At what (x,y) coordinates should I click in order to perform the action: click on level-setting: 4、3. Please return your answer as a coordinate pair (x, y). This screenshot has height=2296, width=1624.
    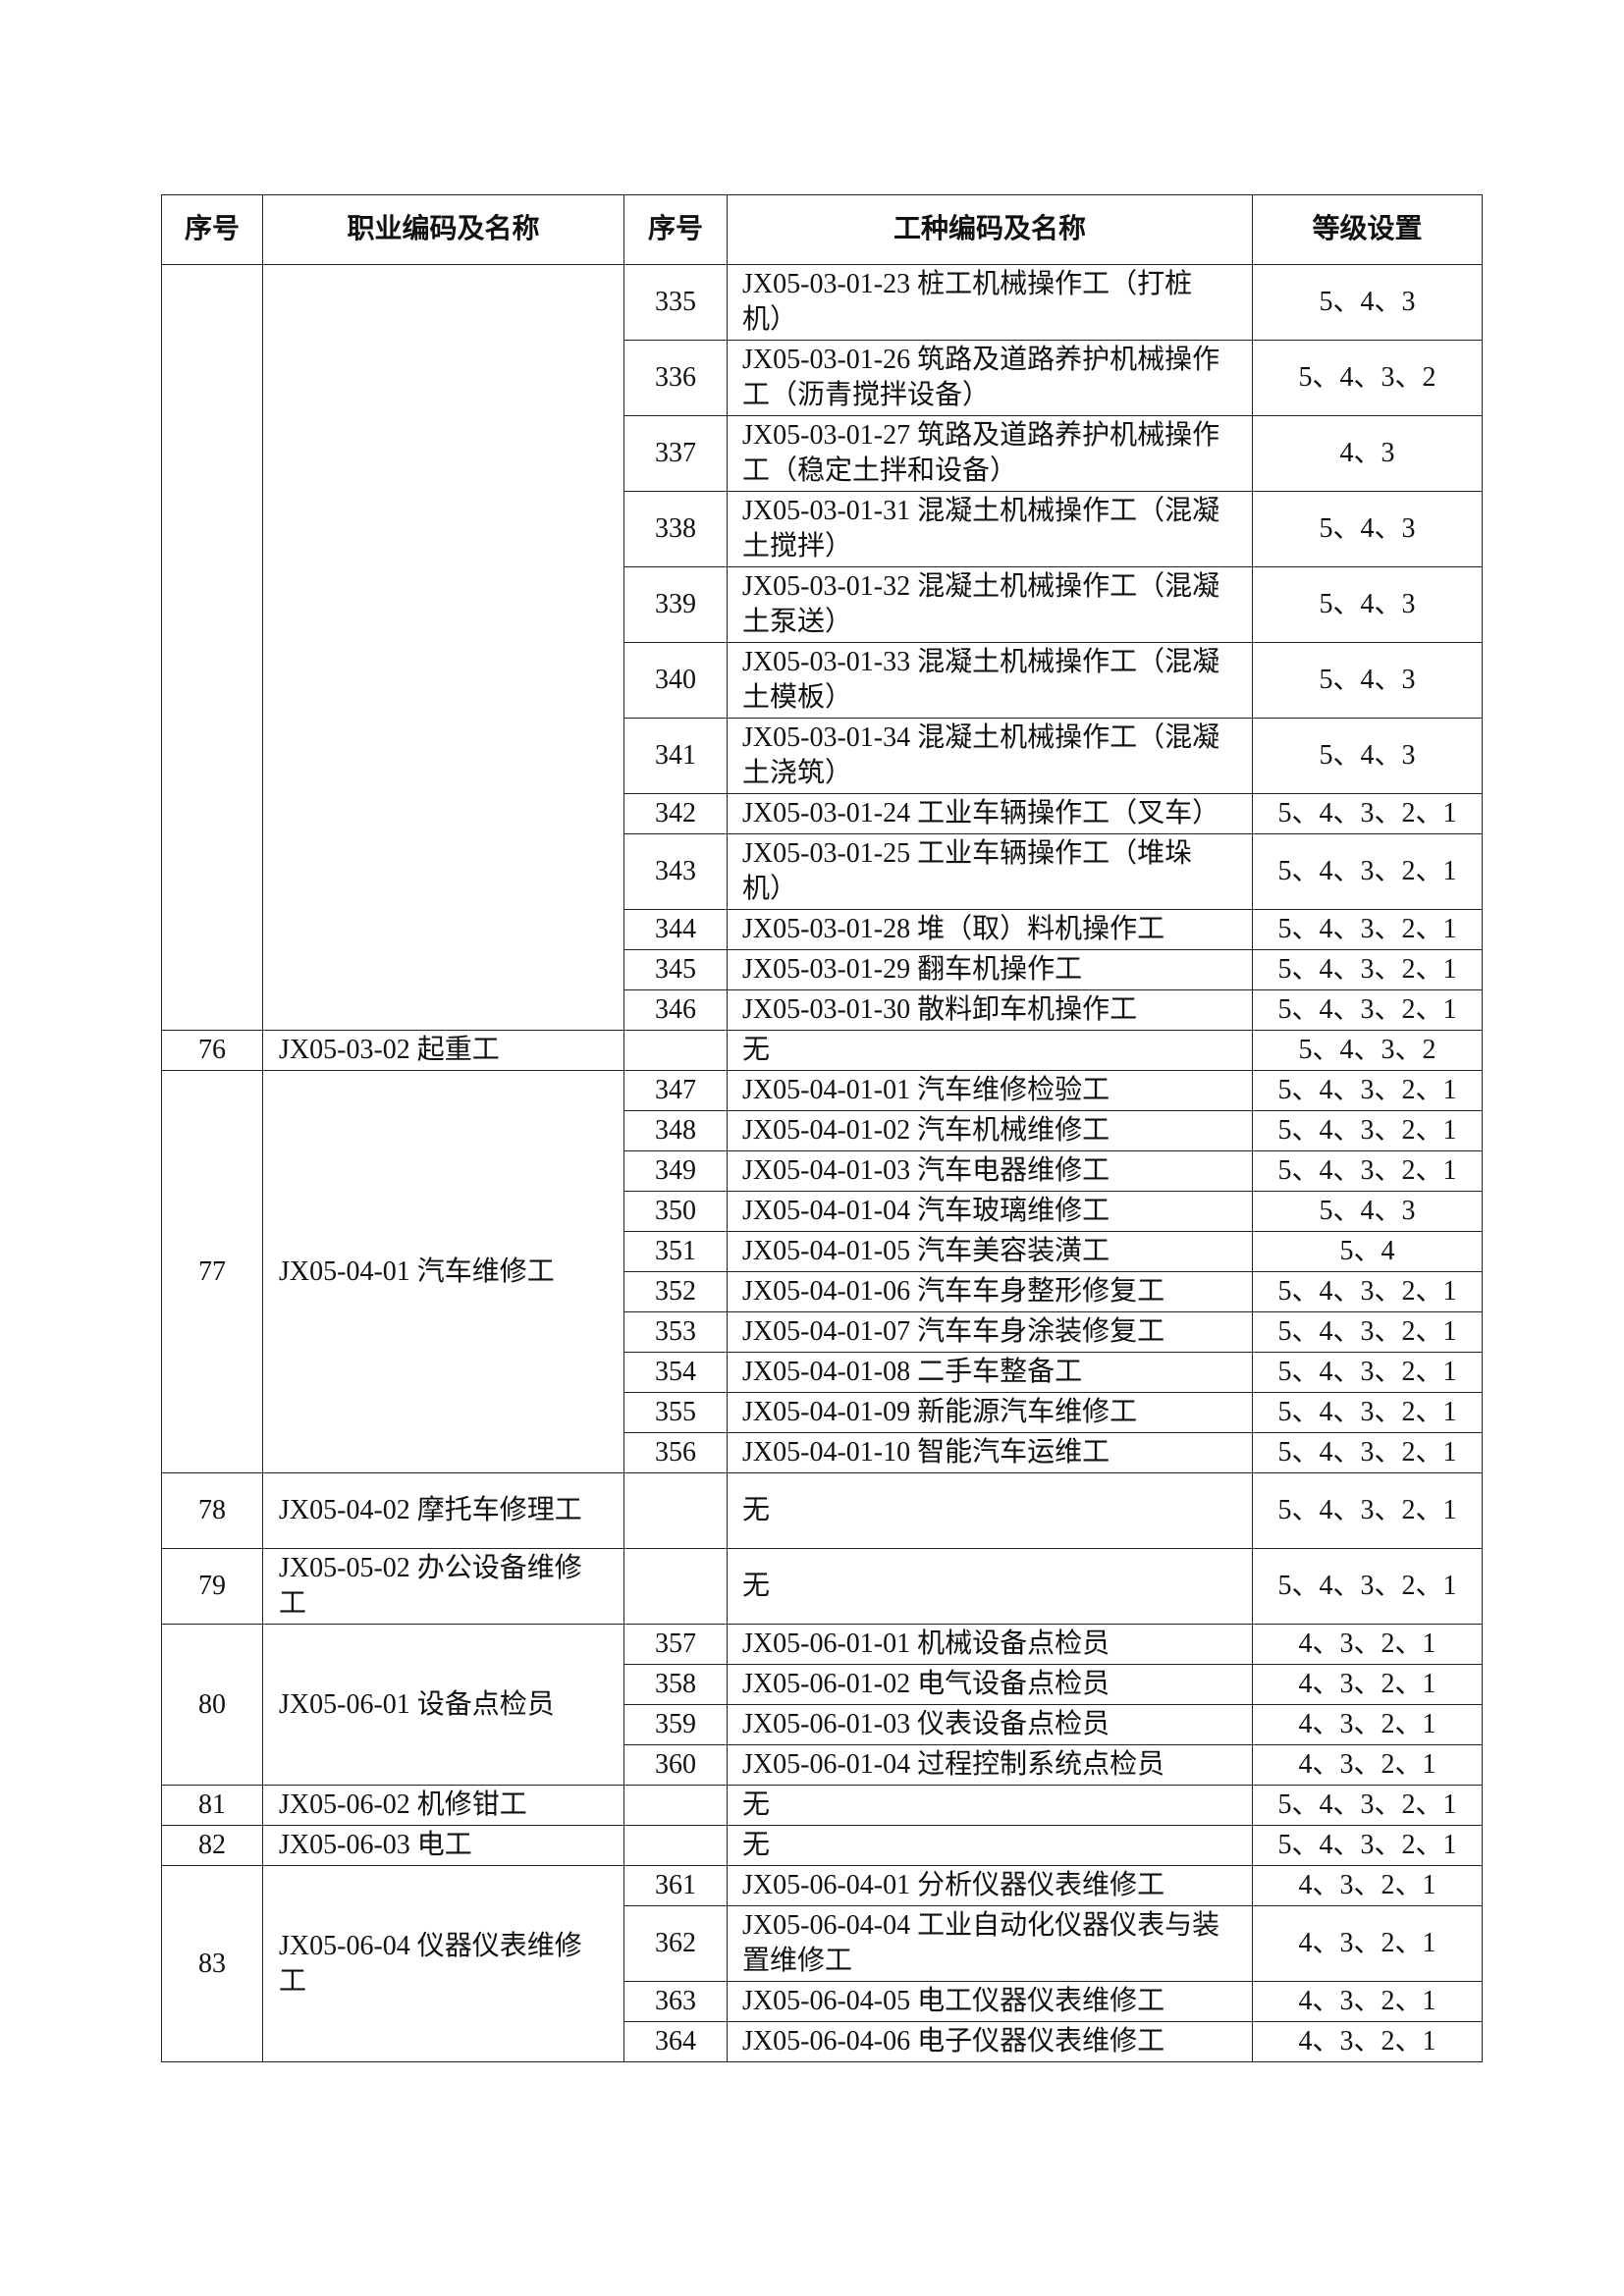
    Looking at the image, I should click on (1367, 453).